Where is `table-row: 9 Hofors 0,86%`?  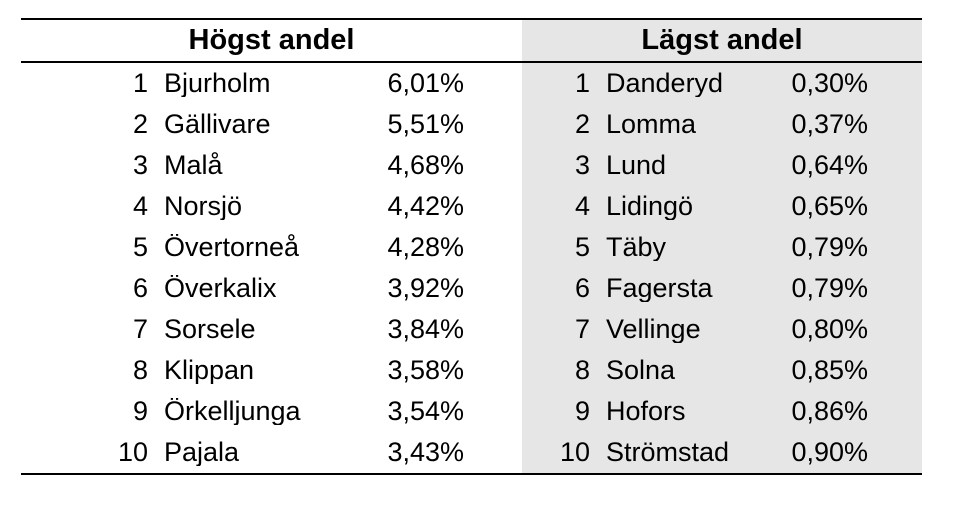 table-row: 9 Hofors 0,86% is located at coordinates (722, 411).